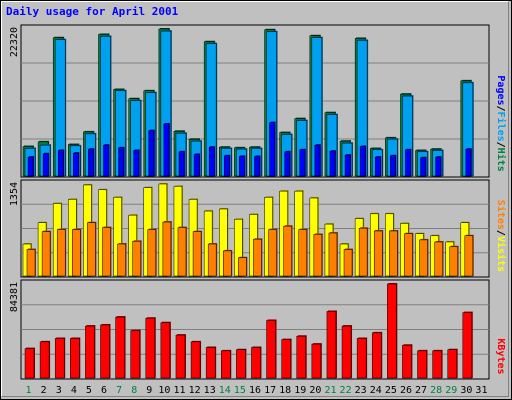 This screenshot has height=400, width=512. I want to click on visits-sites-bar-sites-30-face, so click(469, 256).